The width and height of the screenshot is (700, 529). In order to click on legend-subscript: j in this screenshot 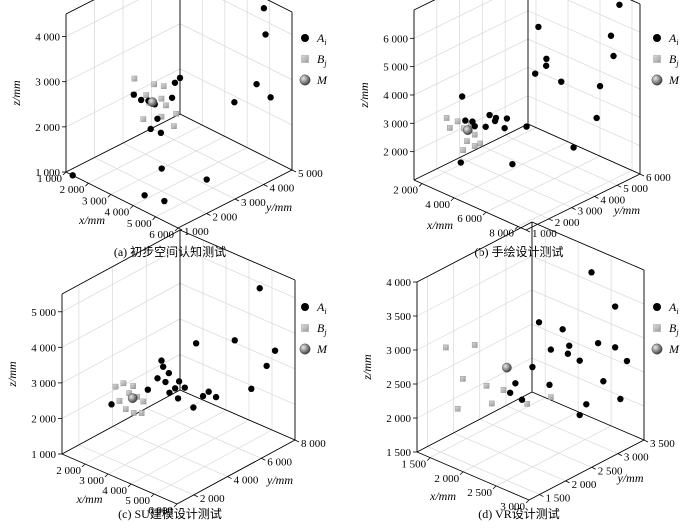, I will do `click(325, 63)`.